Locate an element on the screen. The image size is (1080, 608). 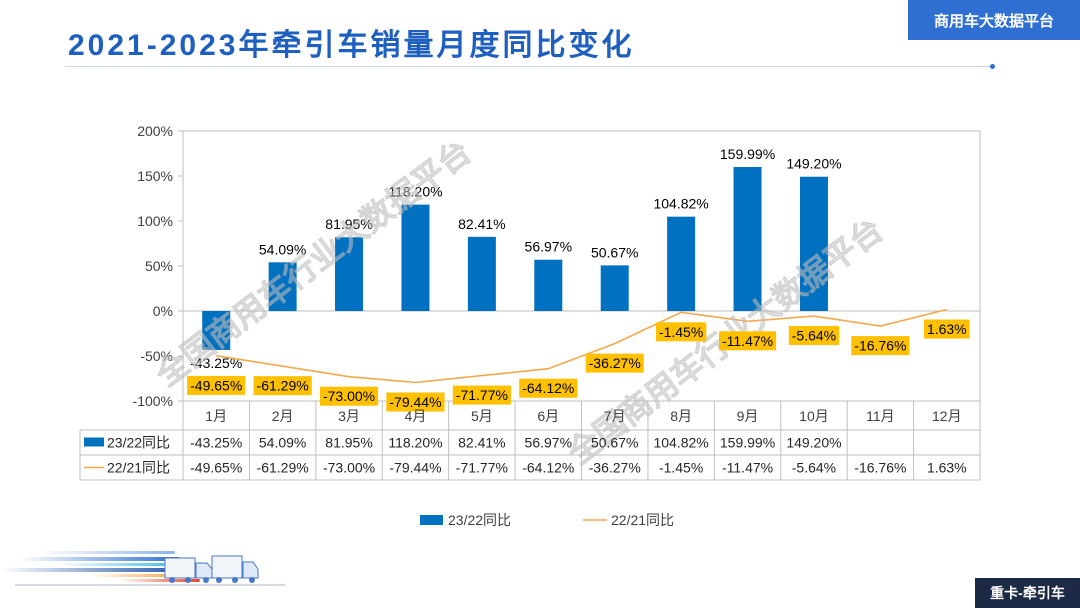
table-cell: 54.09% is located at coordinates (282, 443).